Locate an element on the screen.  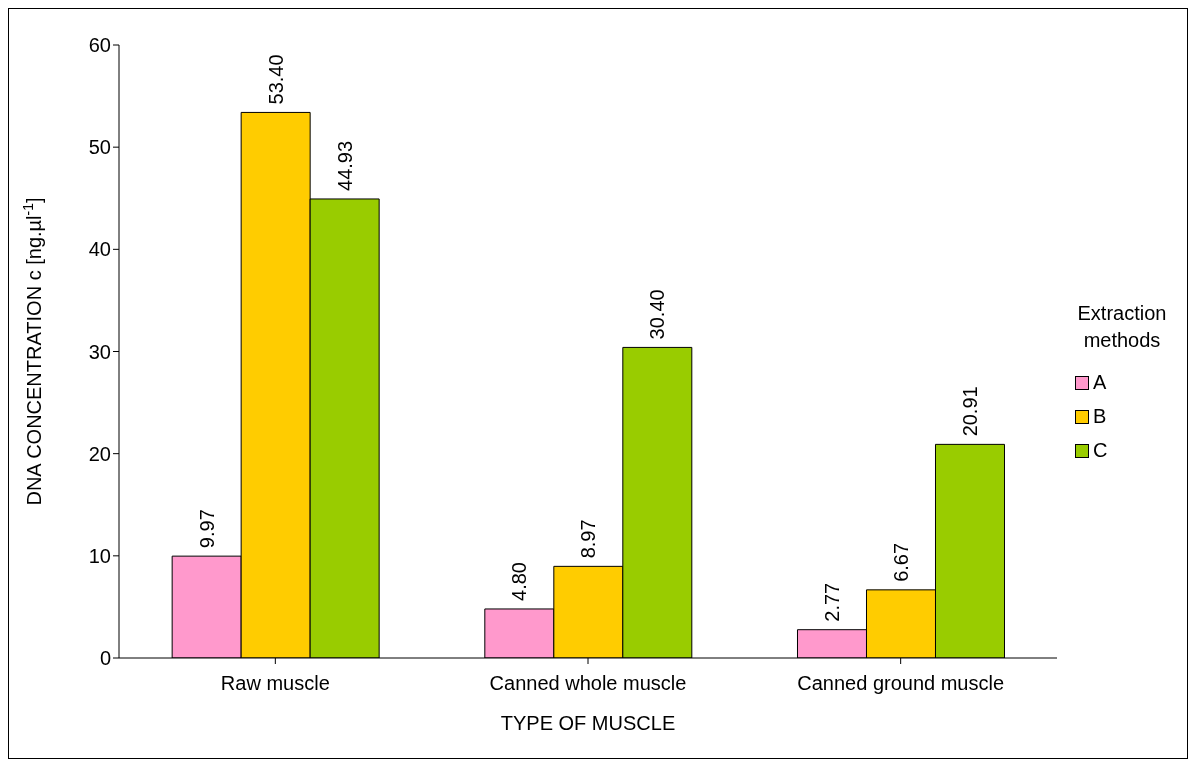
data-label: 6.67 is located at coordinates (900, 562).